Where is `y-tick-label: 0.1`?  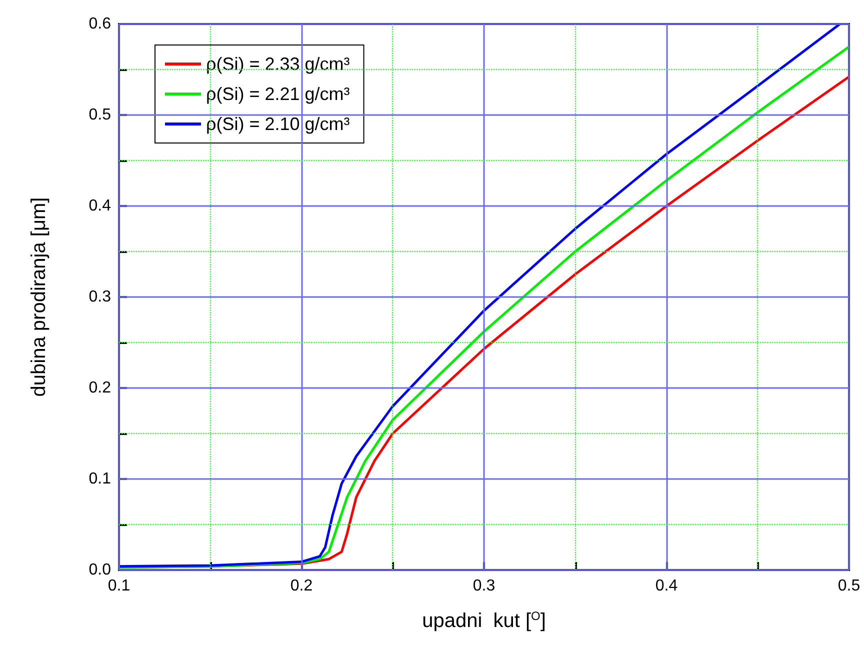 y-tick-label: 0.1 is located at coordinates (100, 479).